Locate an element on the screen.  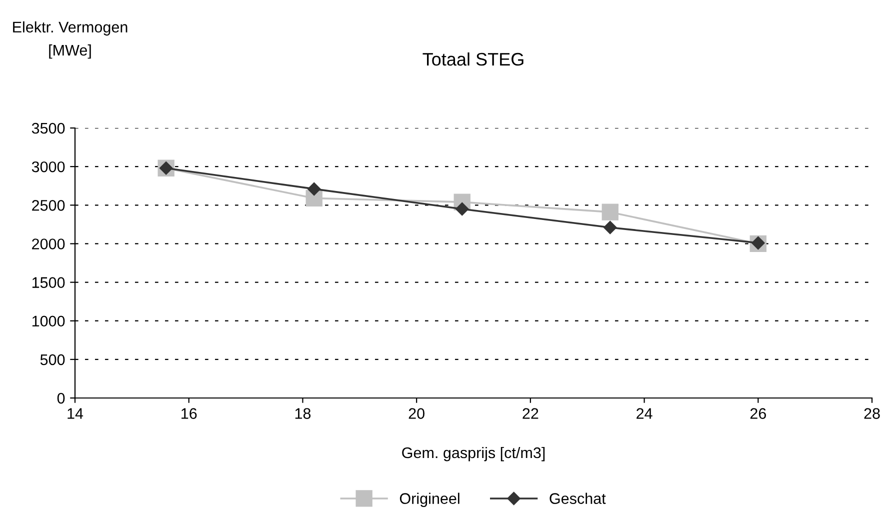
x-tick-label: 14 is located at coordinates (76, 413).